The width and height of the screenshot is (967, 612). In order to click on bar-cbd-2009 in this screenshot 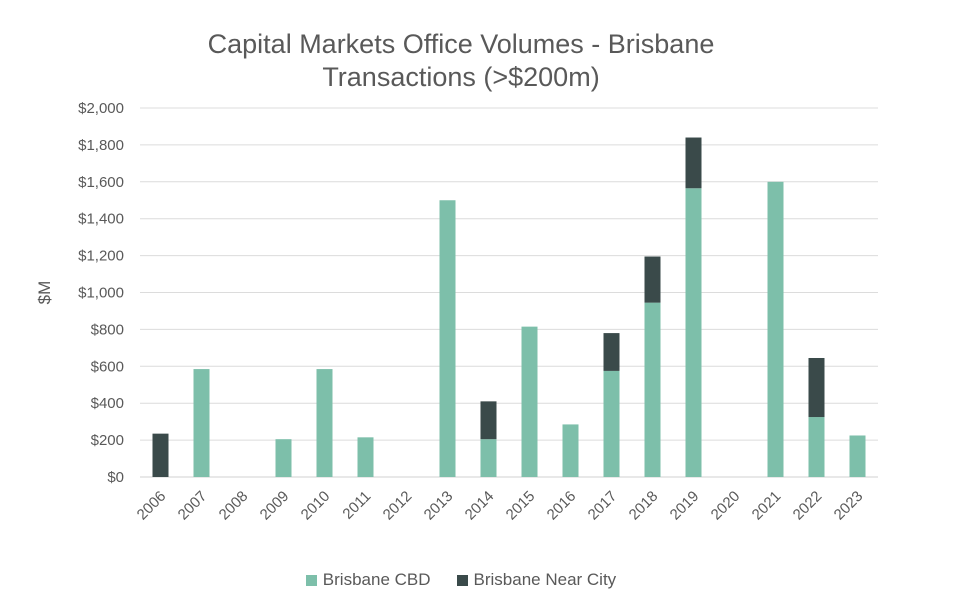, I will do `click(283, 458)`.